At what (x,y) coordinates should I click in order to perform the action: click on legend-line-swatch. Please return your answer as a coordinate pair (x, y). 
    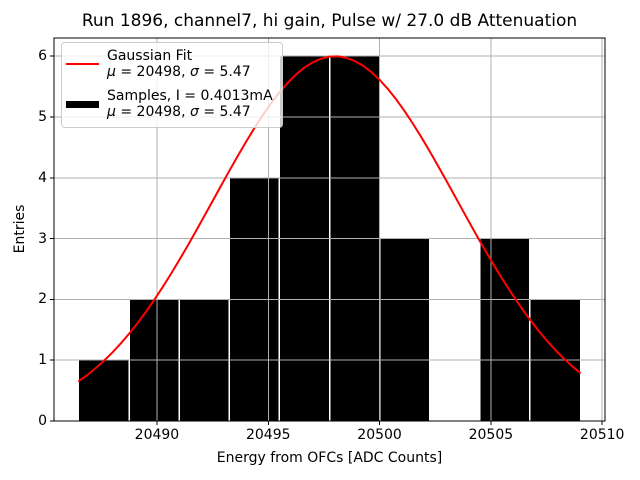
    Looking at the image, I should click on (82, 64).